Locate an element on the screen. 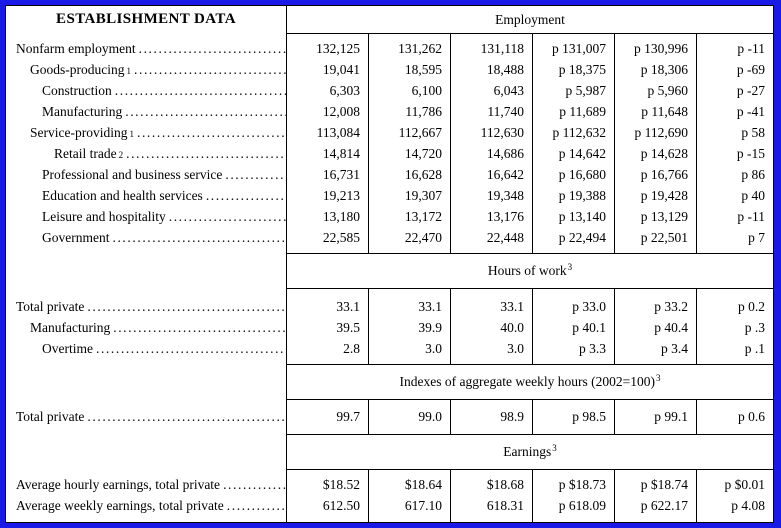 The width and height of the screenshot is (781, 528). value-cell: p -15 is located at coordinates (750, 153).